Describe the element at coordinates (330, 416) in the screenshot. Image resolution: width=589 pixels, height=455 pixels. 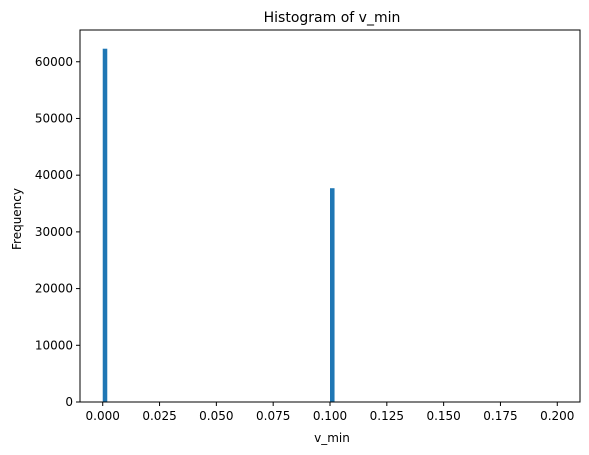
I see `x-tick-label: 0.100` at that location.